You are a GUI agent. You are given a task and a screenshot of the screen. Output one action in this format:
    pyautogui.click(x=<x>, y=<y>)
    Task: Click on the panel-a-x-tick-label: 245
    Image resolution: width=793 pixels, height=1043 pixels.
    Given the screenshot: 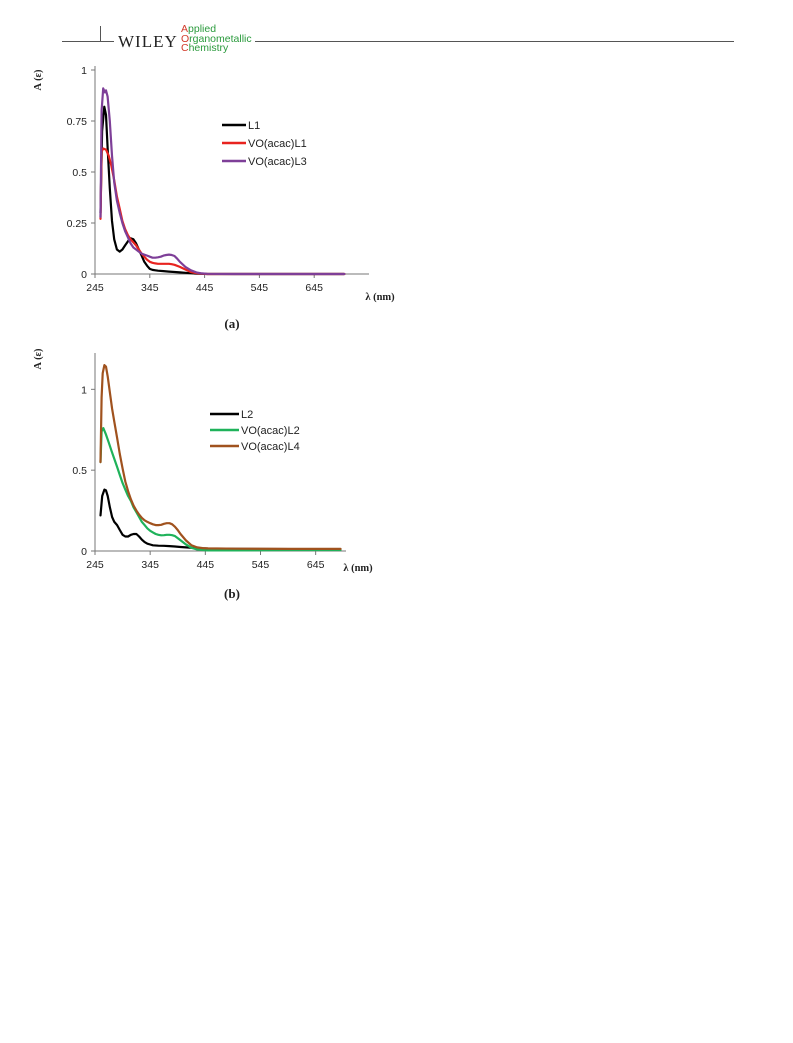 What is the action you would take?
    pyautogui.click(x=95, y=288)
    